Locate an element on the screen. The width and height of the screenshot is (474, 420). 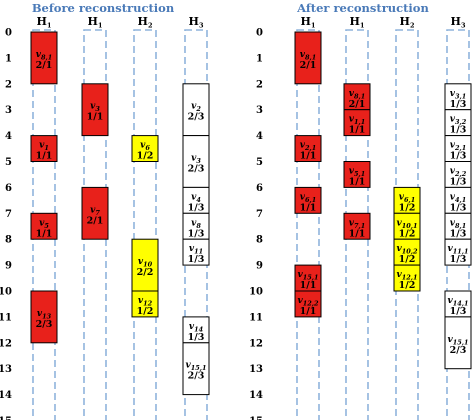
axis-tick-label: 7 is located at coordinates (259, 214).